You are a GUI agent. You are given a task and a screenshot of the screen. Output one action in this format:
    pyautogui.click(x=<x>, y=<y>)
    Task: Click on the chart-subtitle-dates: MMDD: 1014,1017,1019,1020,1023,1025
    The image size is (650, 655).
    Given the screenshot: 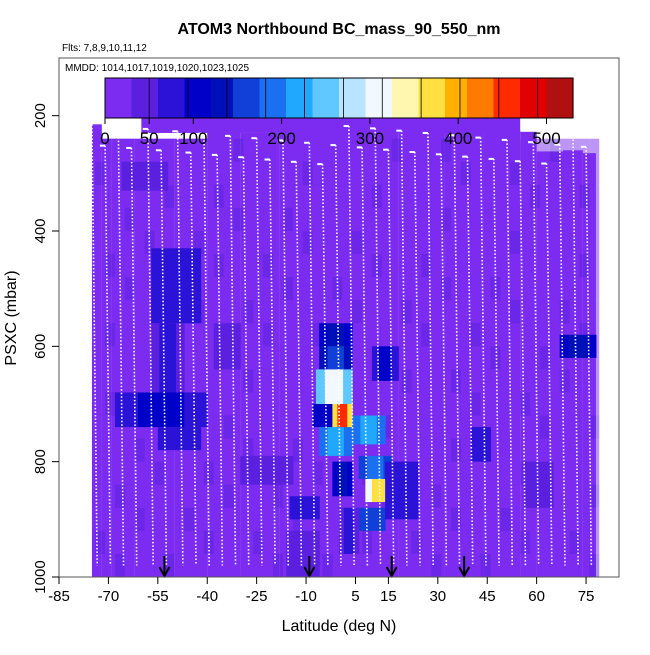 What is the action you would take?
    pyautogui.click(x=157, y=68)
    